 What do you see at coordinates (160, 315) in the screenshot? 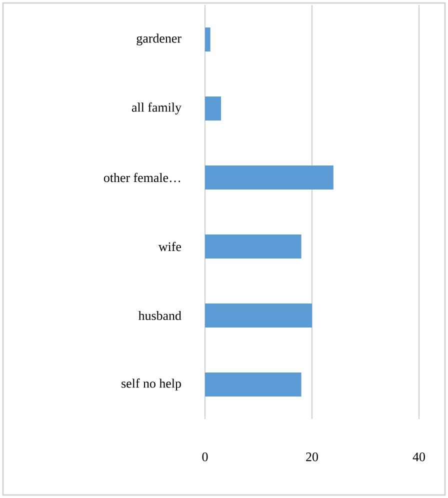
I see `y-tick-label: husband` at bounding box center [160, 315].